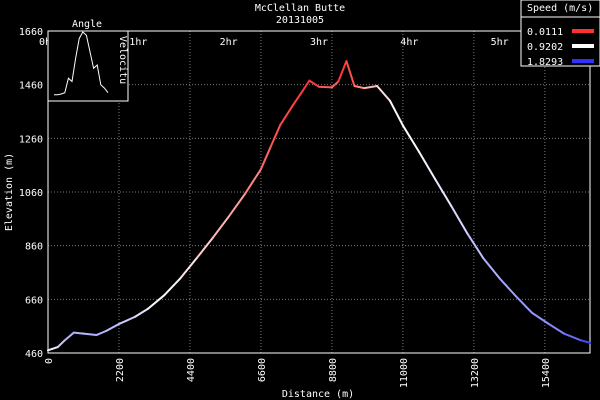  Describe the element at coordinates (546, 373) in the screenshot. I see `x-tick-label: 15400` at that location.